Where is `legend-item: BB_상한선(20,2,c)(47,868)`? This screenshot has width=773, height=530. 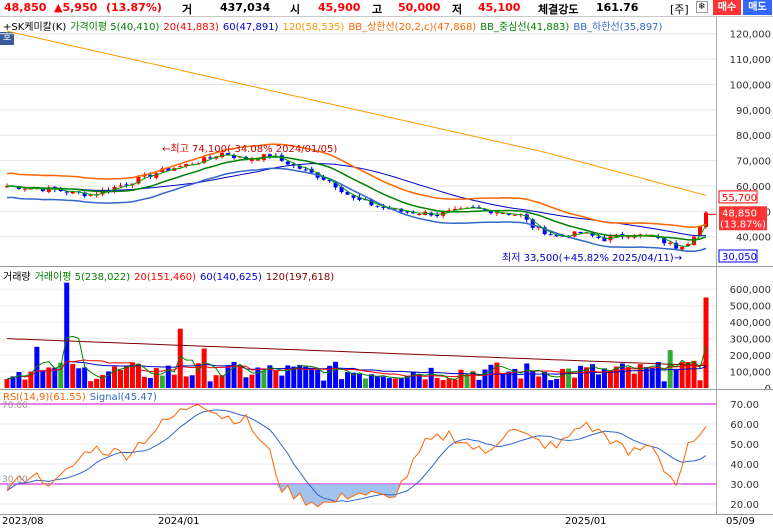 legend-item: BB_상한선(20,2,c)(47,868) is located at coordinates (412, 27).